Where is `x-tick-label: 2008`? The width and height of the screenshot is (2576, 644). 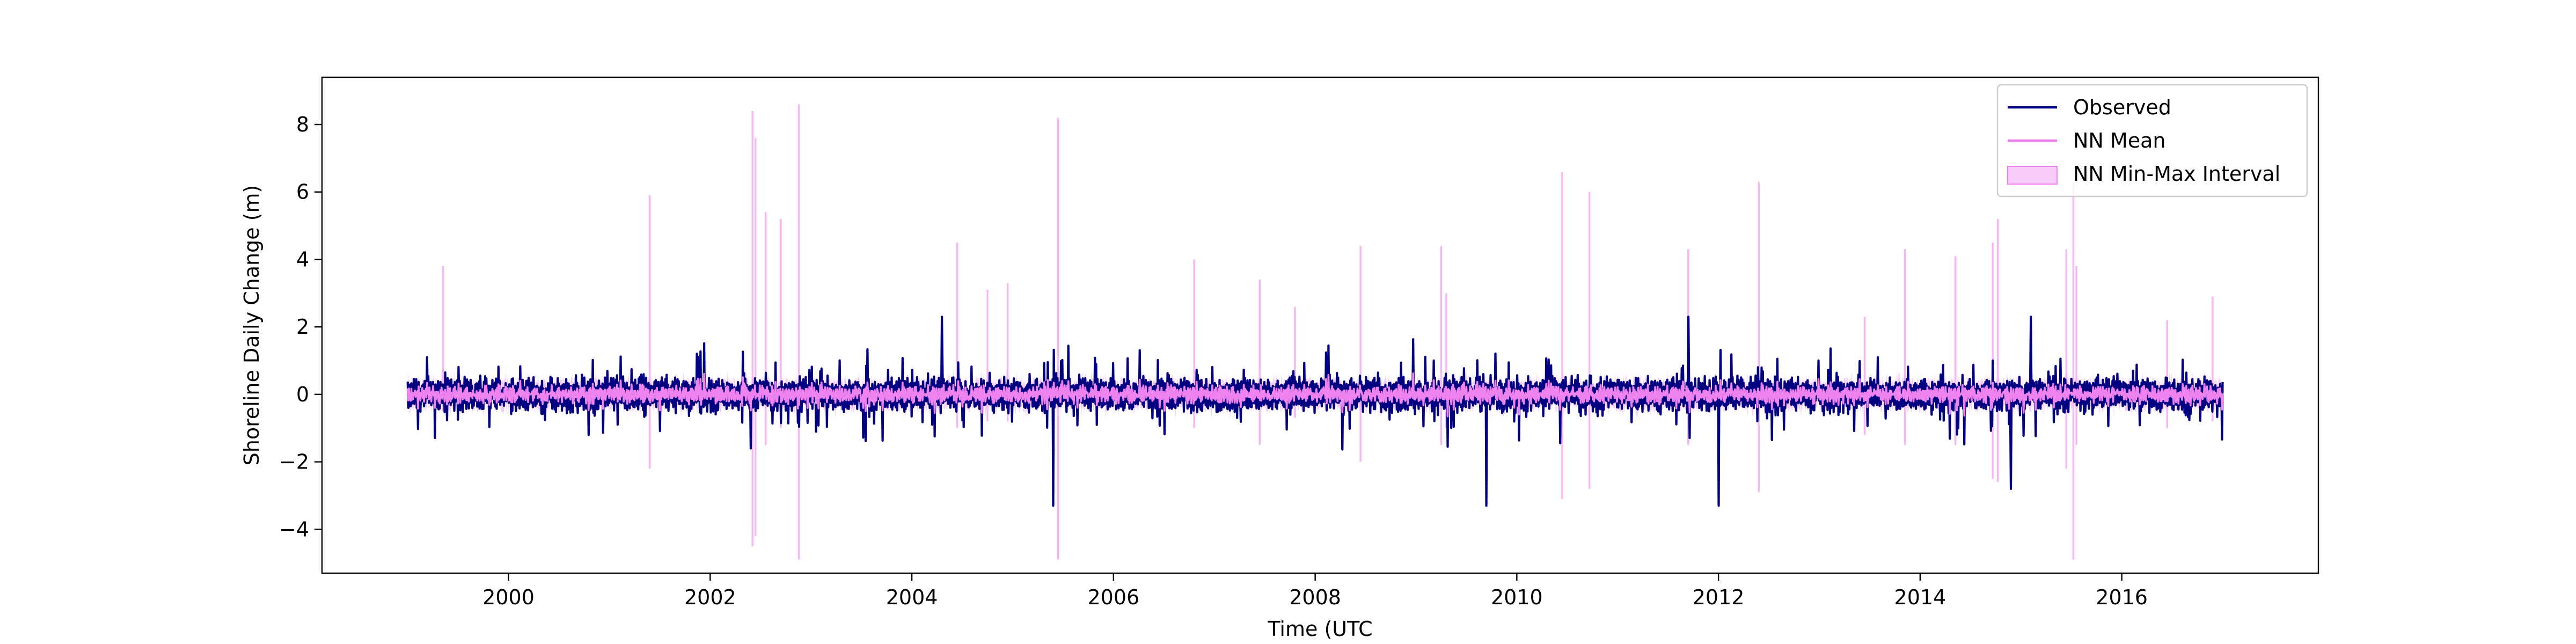 x-tick-label: 2008 is located at coordinates (1315, 597).